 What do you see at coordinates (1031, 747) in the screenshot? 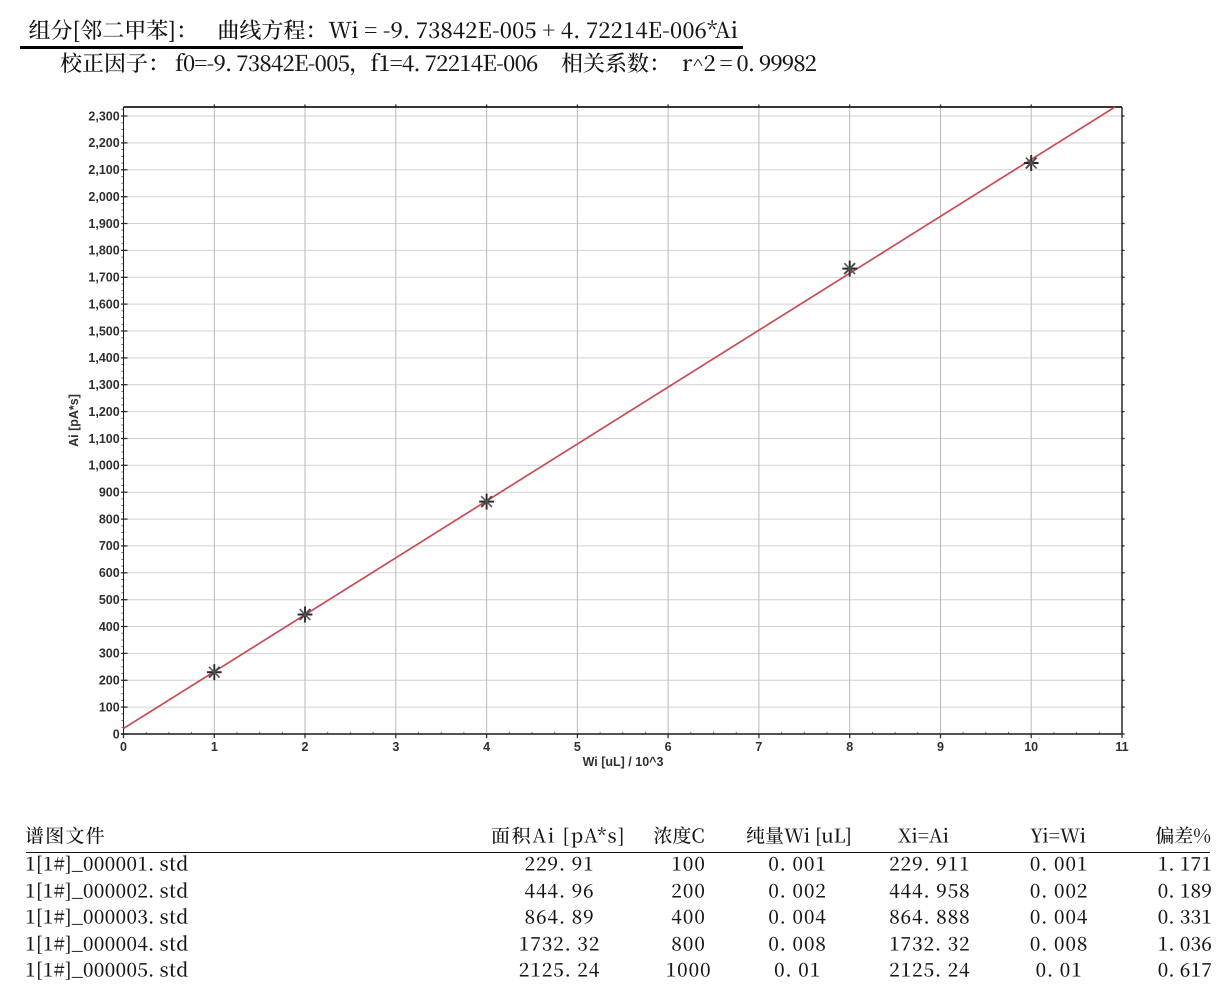
I see `svg-text: 10` at bounding box center [1031, 747].